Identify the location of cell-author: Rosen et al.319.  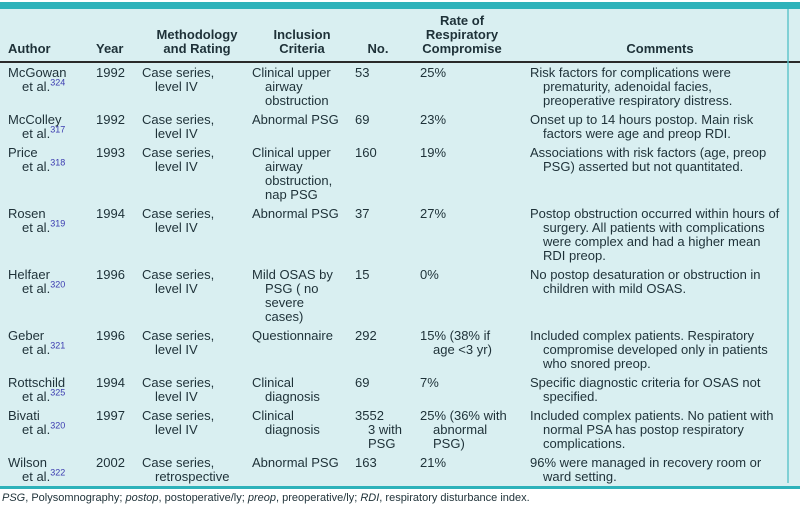
(48, 234).